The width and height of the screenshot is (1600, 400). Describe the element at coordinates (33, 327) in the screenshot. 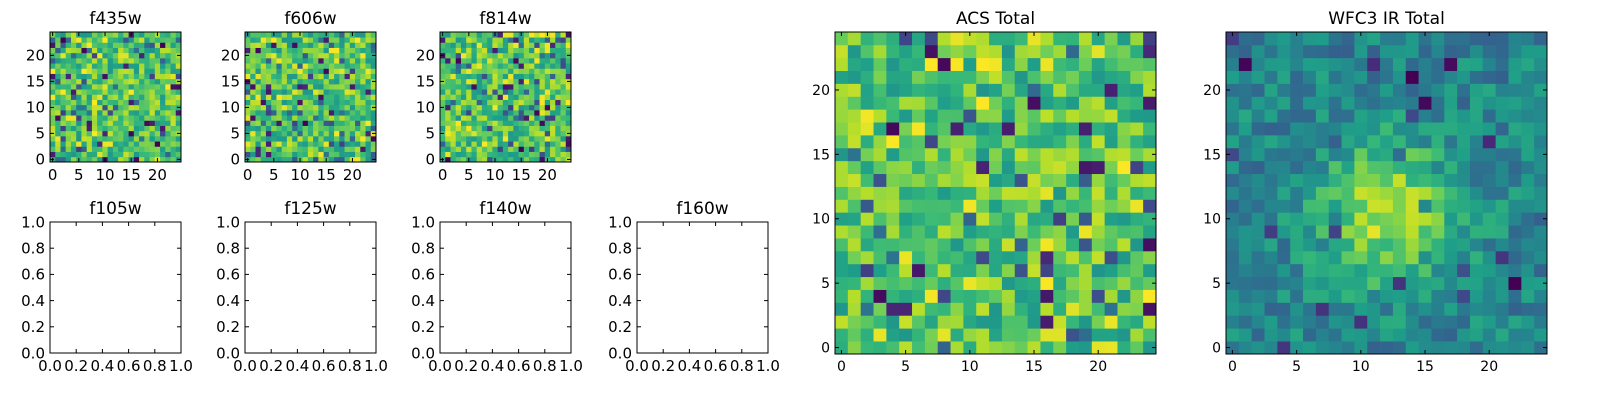

I see `y-tick-label: 0.2` at that location.